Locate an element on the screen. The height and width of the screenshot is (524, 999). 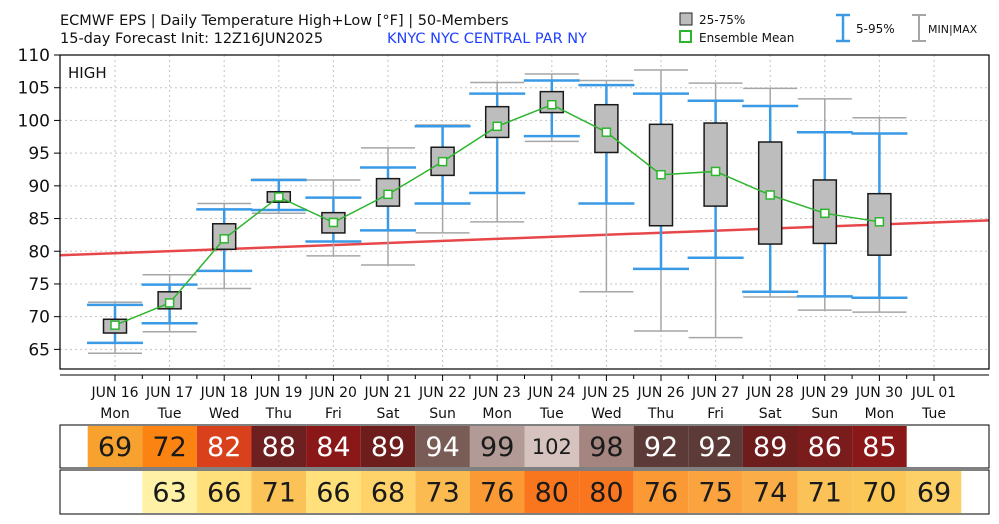
x-tick-label-date: JUN 30 is located at coordinates (879, 393).